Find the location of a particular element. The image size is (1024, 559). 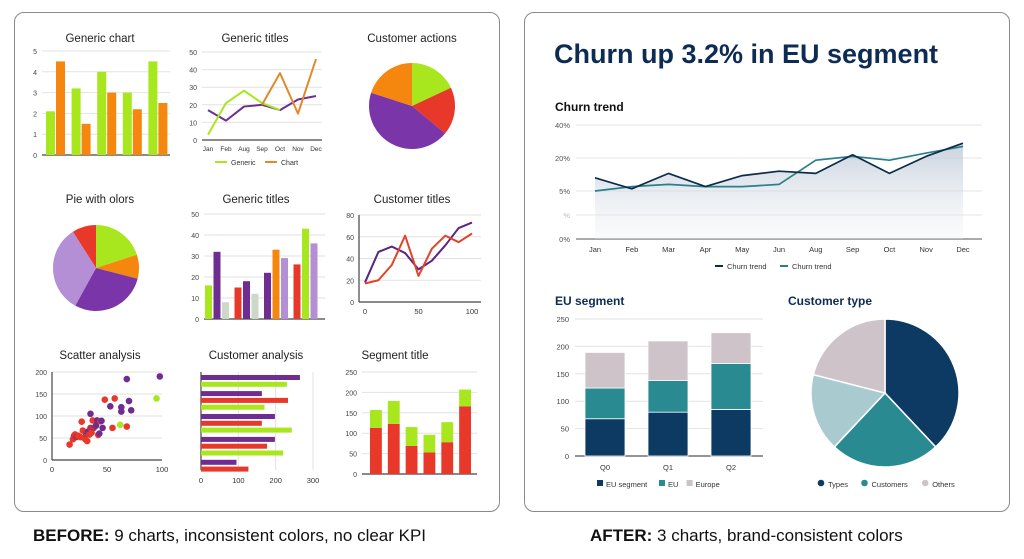

chart-title: Customer actions is located at coordinates (412, 39).